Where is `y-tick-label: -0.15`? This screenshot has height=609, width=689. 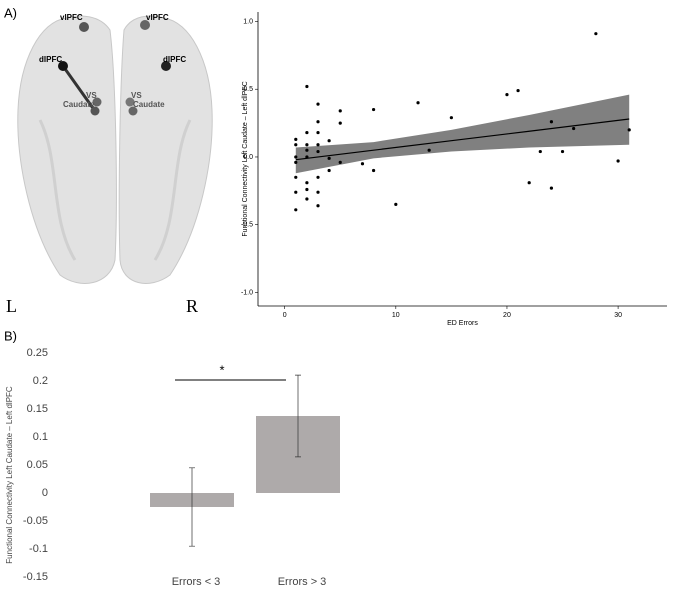
y-tick-label: -0.15 is located at coordinates (35, 577).